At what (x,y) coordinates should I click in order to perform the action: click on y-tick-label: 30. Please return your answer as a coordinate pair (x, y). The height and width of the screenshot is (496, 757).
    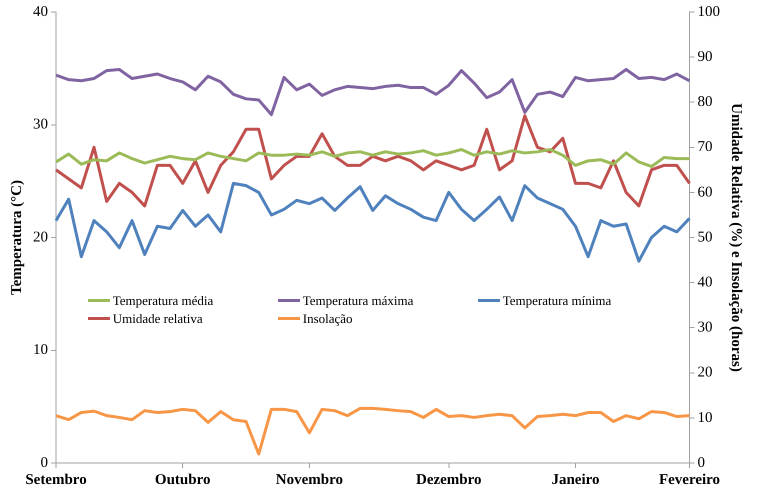
    Looking at the image, I should click on (40, 124).